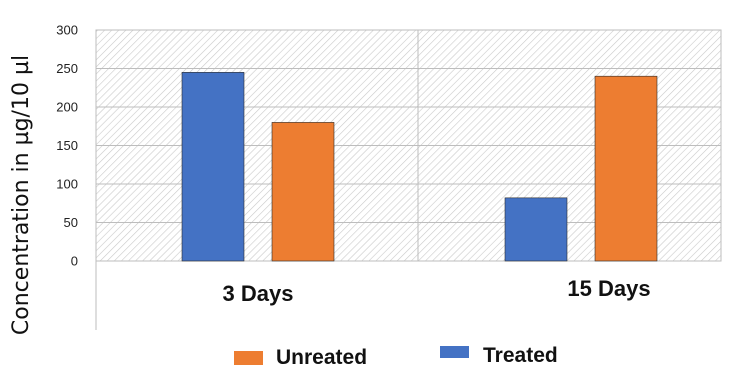 The width and height of the screenshot is (737, 368). Describe the element at coordinates (258, 293) in the screenshot. I see `category-label-0: 3 Days` at that location.